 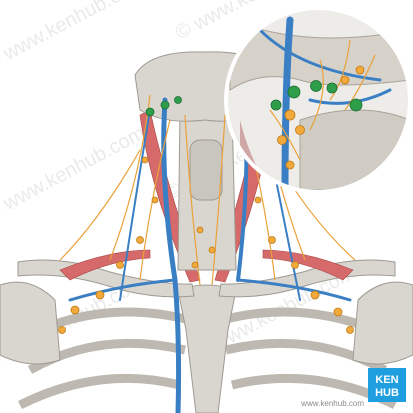 I want to click on footer-url: www.kenhub.com, so click(x=332, y=403).